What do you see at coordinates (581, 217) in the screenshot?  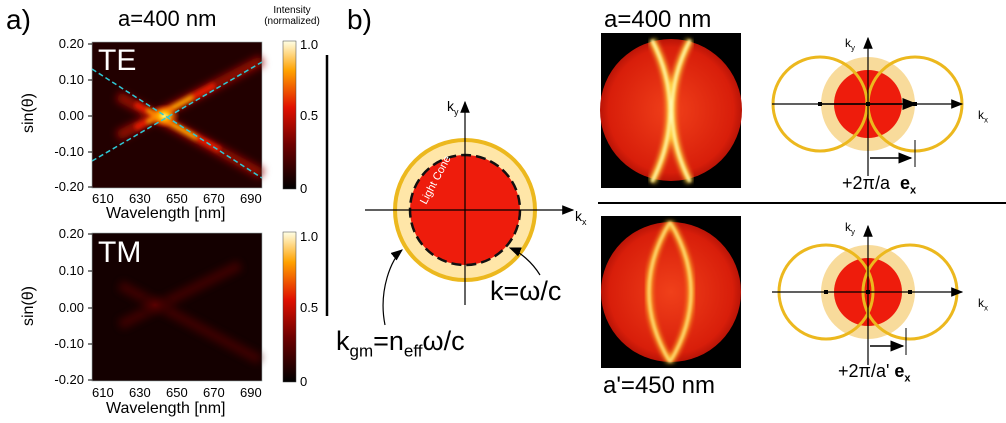 I see `kx-label: kx` at bounding box center [581, 217].